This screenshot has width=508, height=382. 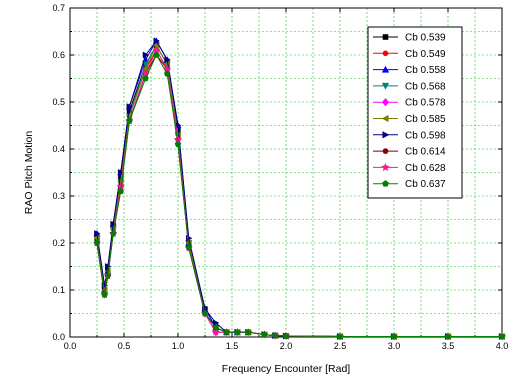 What do you see at coordinates (286, 346) in the screenshot?
I see `x-tick-label: 2.0` at bounding box center [286, 346].